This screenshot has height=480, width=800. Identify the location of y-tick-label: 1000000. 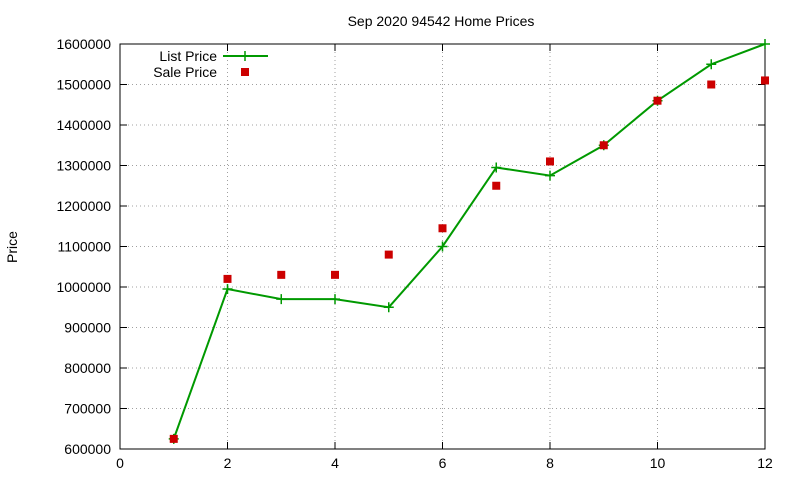
(83, 287).